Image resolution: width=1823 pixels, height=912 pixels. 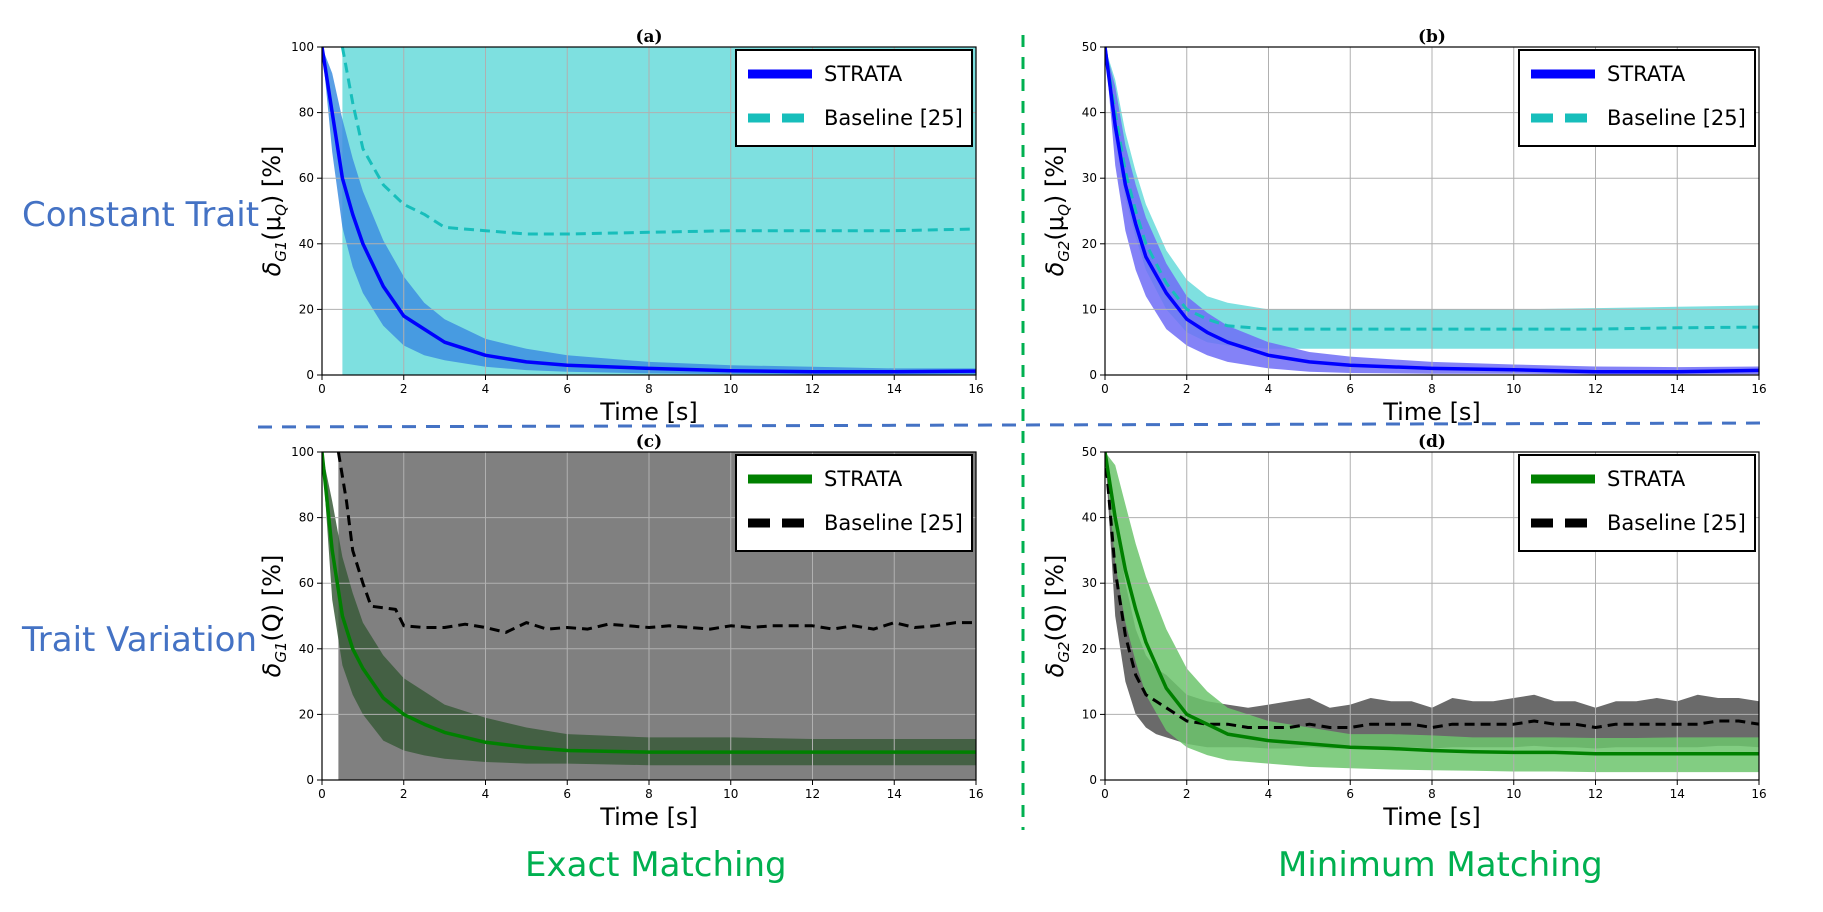 What do you see at coordinates (649, 442) in the screenshot?
I see `chart-title: (c)` at bounding box center [649, 442].